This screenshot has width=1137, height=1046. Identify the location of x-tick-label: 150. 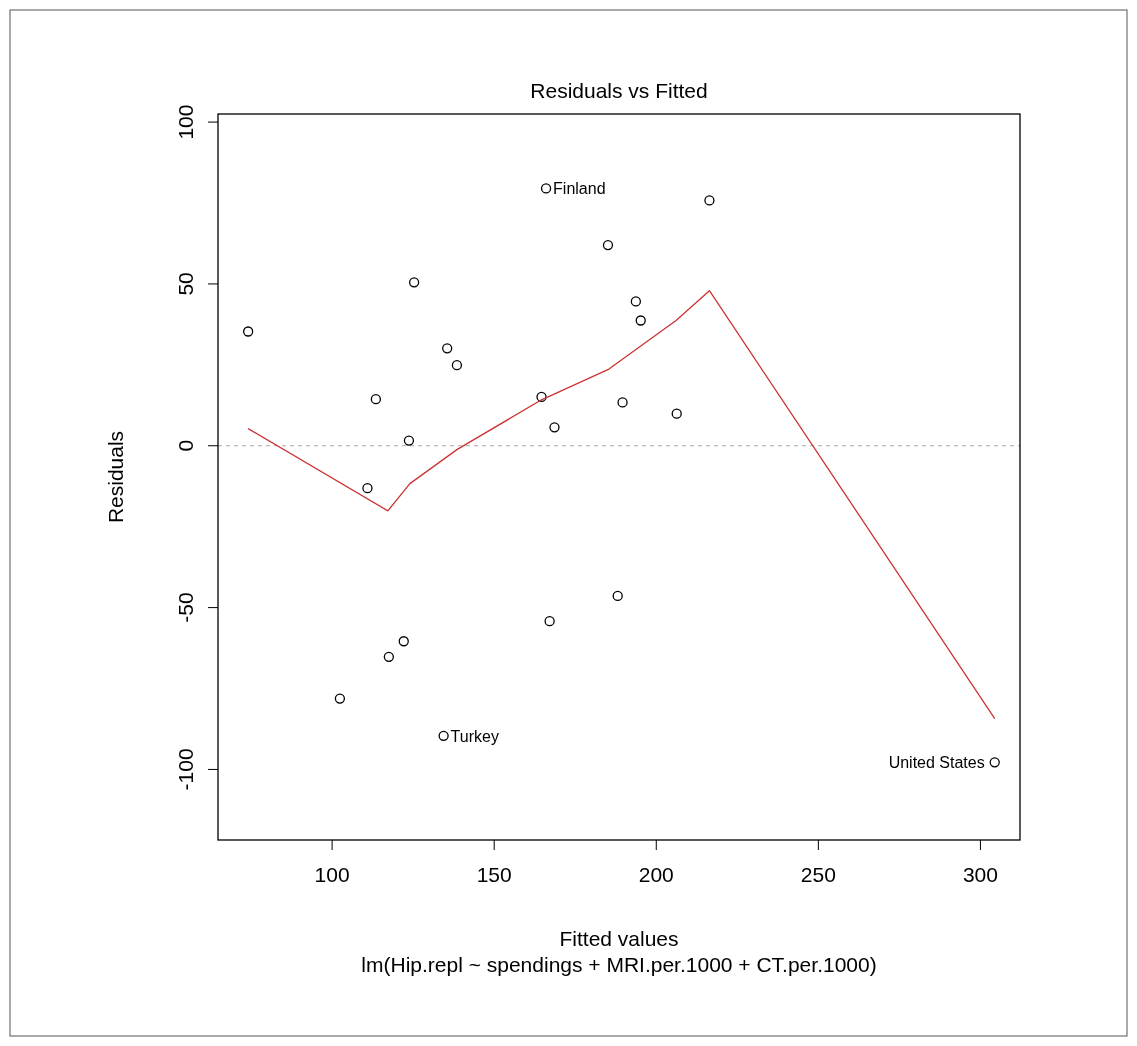
(494, 874).